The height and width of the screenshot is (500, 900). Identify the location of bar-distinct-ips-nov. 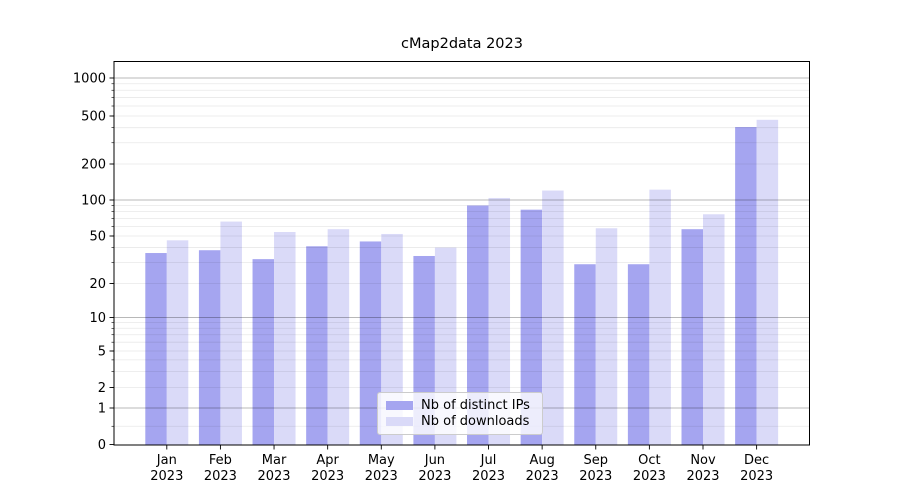
(692, 337).